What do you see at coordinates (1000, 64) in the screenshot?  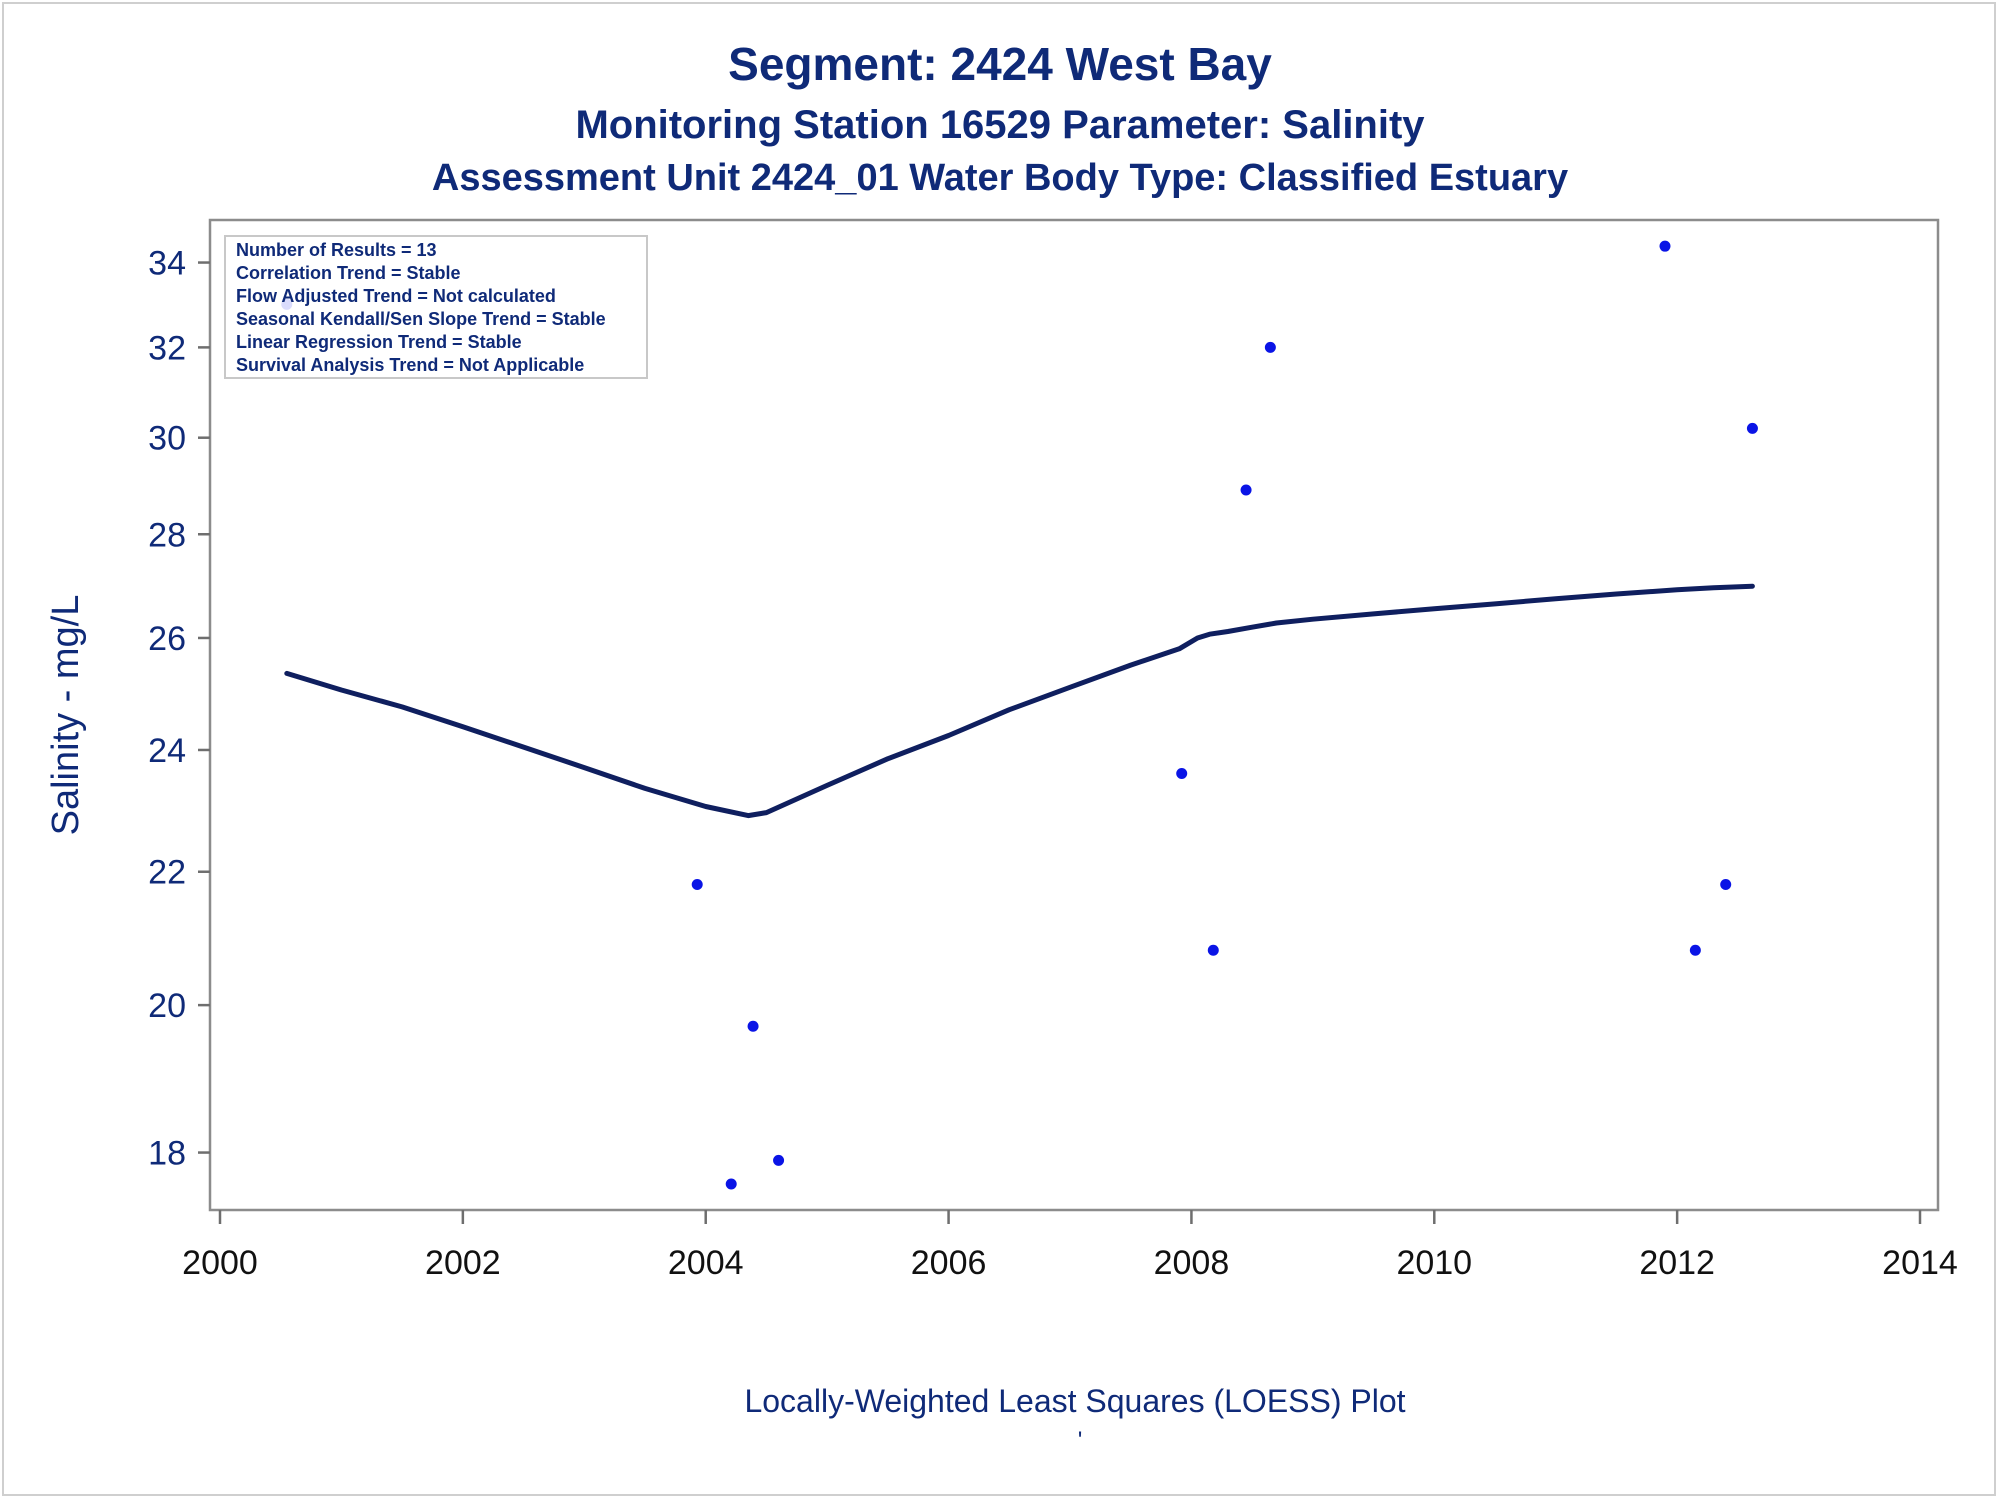 I see `chart-title: Segment: 2424 West Bay` at bounding box center [1000, 64].